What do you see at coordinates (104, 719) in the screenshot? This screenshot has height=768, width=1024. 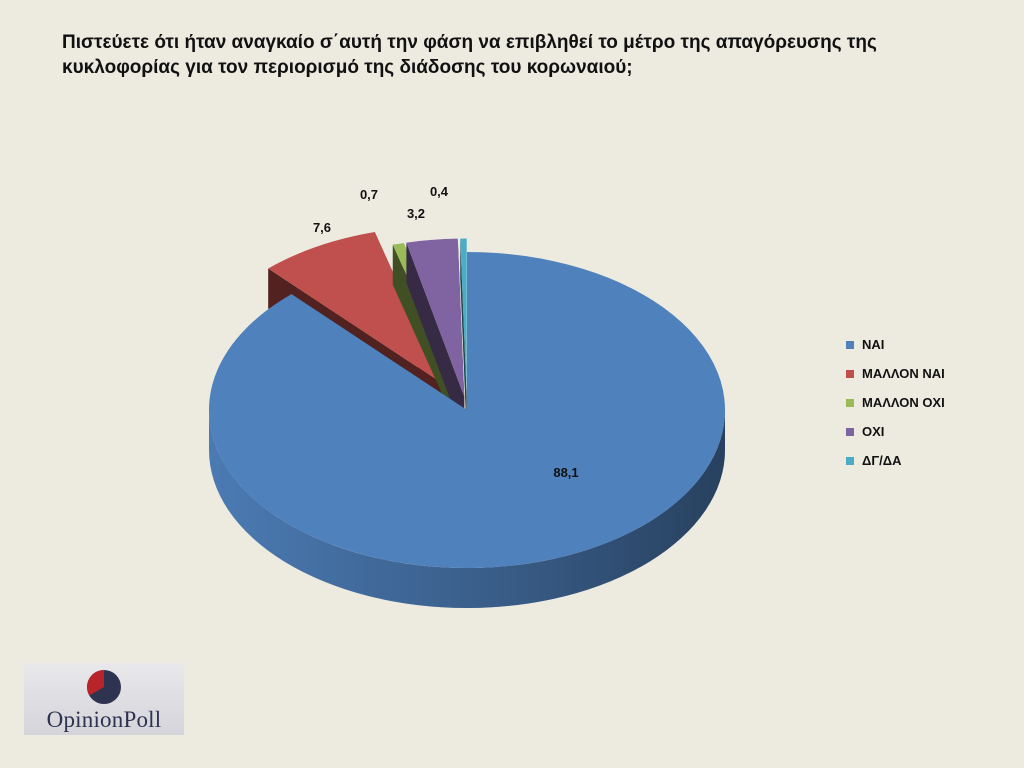 I see `logo-text: OpinionPoll` at bounding box center [104, 719].